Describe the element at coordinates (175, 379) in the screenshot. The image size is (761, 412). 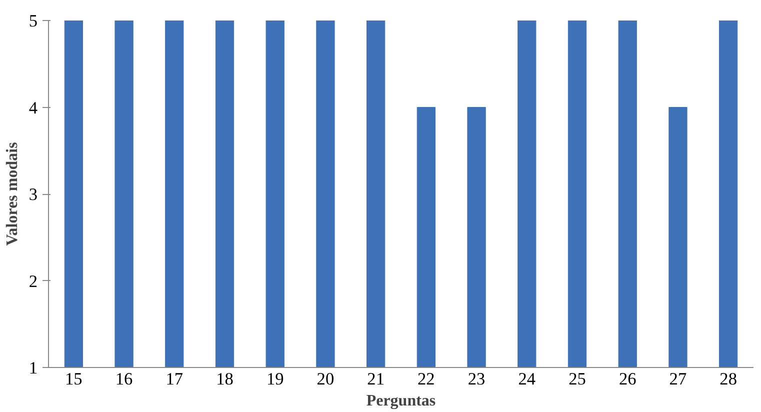
I see `x-tick-label: 17` at that location.